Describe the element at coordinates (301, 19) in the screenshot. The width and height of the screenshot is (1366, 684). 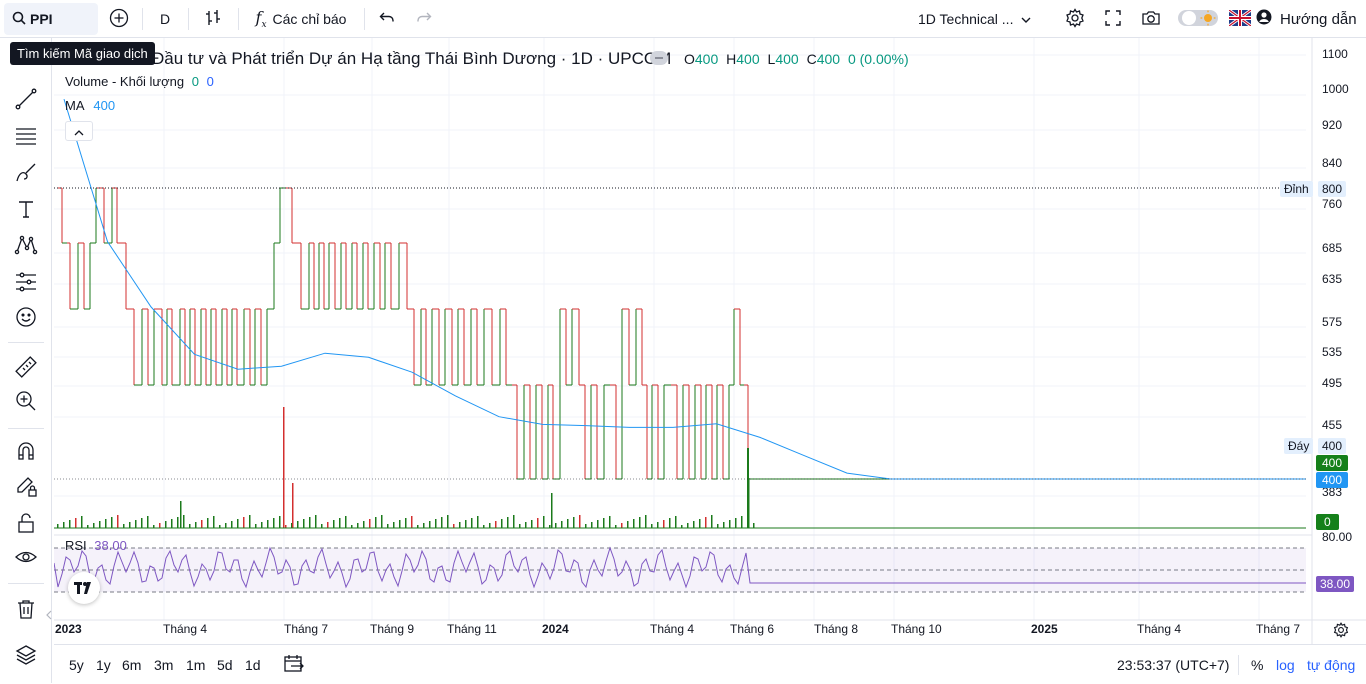
I see `indicators-button: fx Các chỉ báo` at that location.